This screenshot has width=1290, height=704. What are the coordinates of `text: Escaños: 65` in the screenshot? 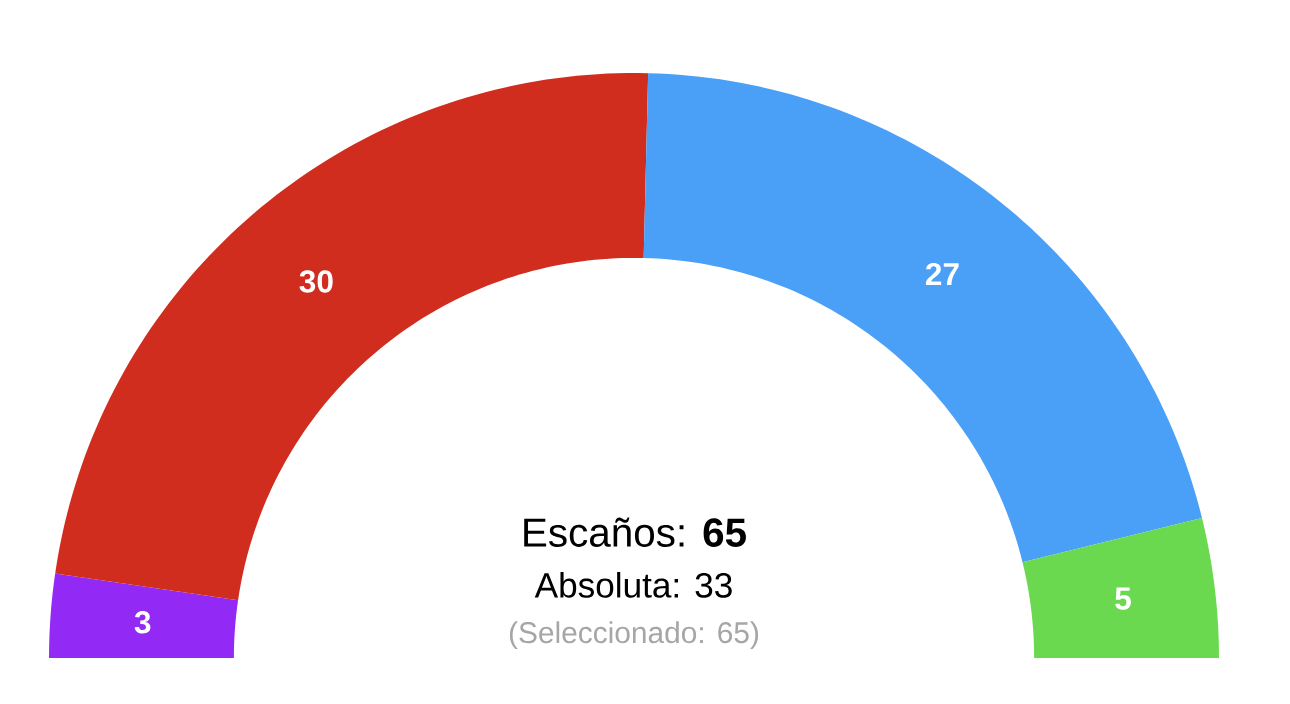 It's located at (635, 532).